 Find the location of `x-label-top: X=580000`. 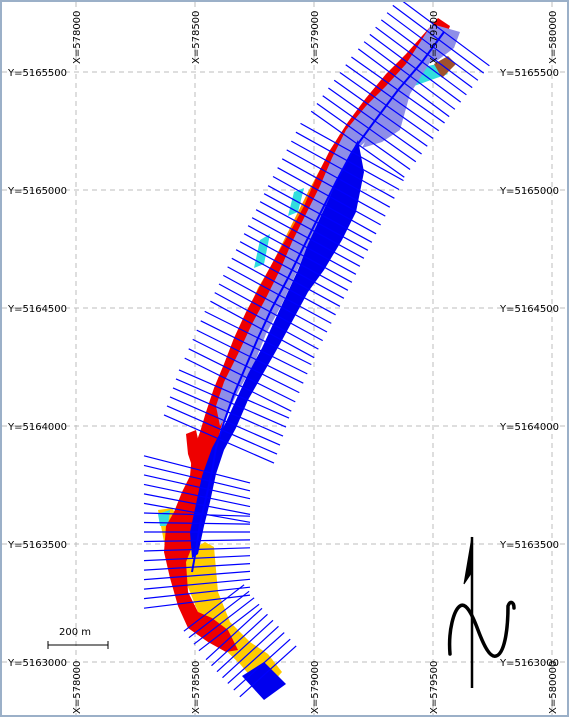

x-label-top: X=580000 is located at coordinates (553, 37).